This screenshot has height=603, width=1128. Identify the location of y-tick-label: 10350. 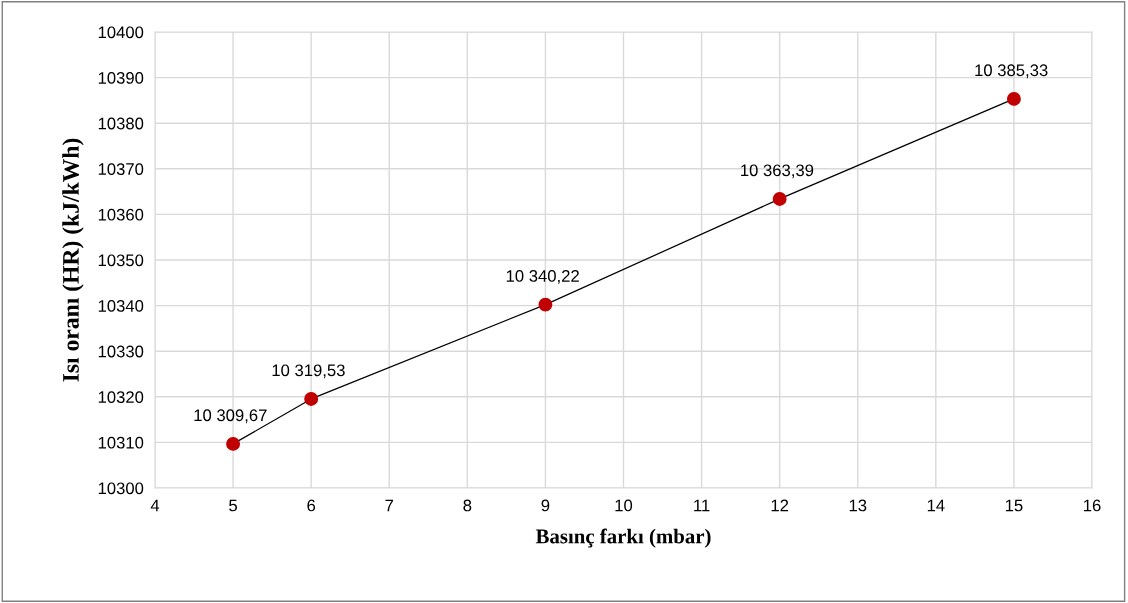
(121, 260).